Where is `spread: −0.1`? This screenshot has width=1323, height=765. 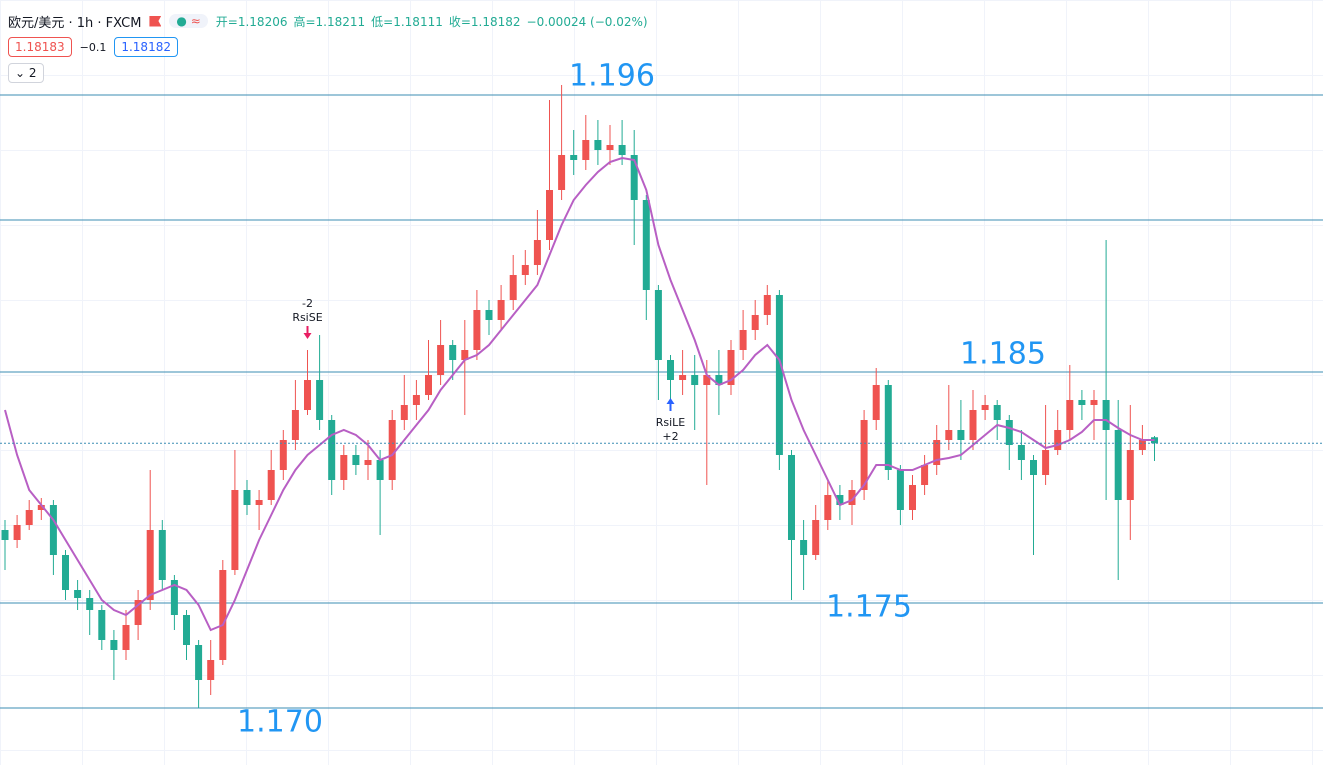 spread: −0.1 is located at coordinates (93, 47).